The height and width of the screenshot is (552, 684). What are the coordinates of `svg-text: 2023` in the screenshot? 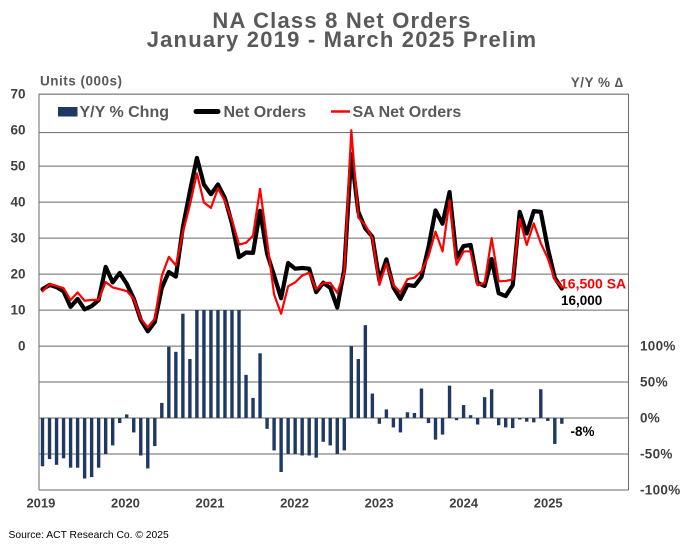 It's located at (379, 503).